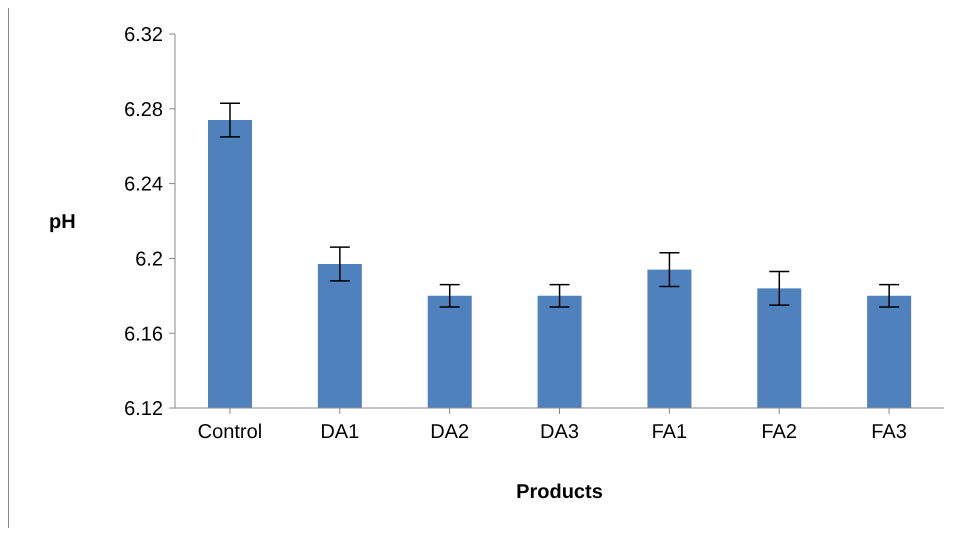  I want to click on x-axis-title: Products, so click(559, 492).